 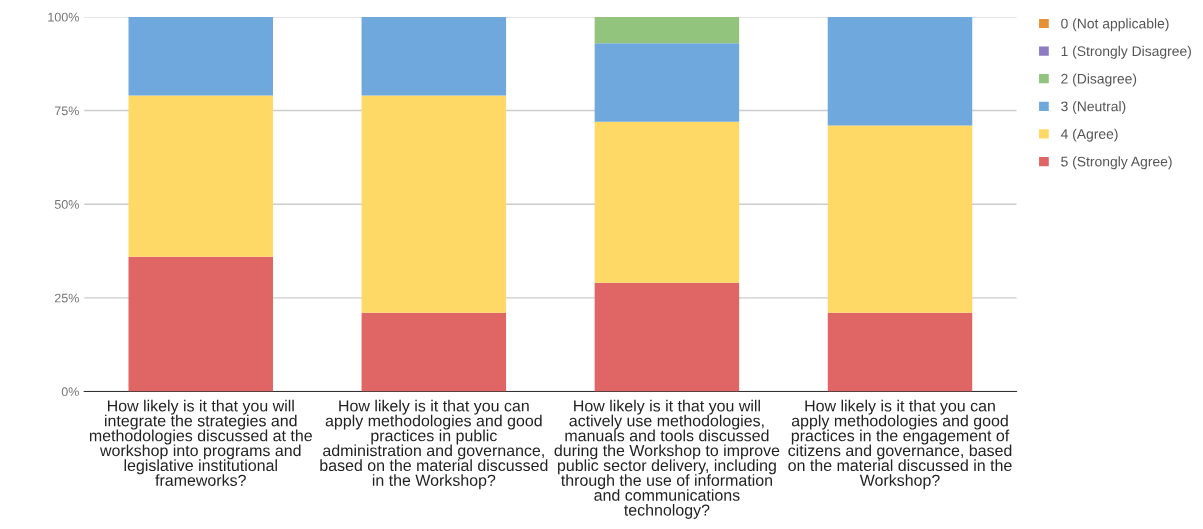 What do you see at coordinates (63, 17) in the screenshot?
I see `y-tick-label: 100%` at bounding box center [63, 17].